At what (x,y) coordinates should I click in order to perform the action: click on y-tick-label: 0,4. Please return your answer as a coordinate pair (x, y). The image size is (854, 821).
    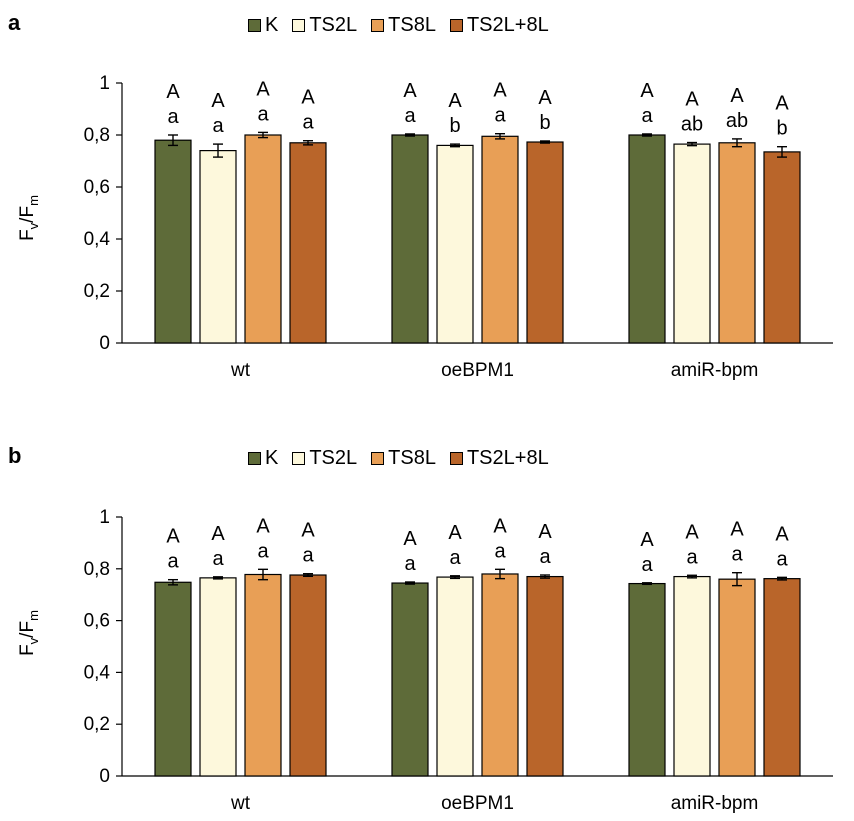
    Looking at the image, I should click on (97, 672).